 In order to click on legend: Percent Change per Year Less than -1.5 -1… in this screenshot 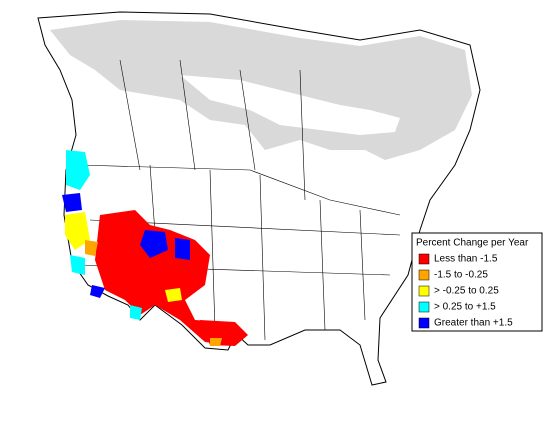, I will do `click(477, 282)`.